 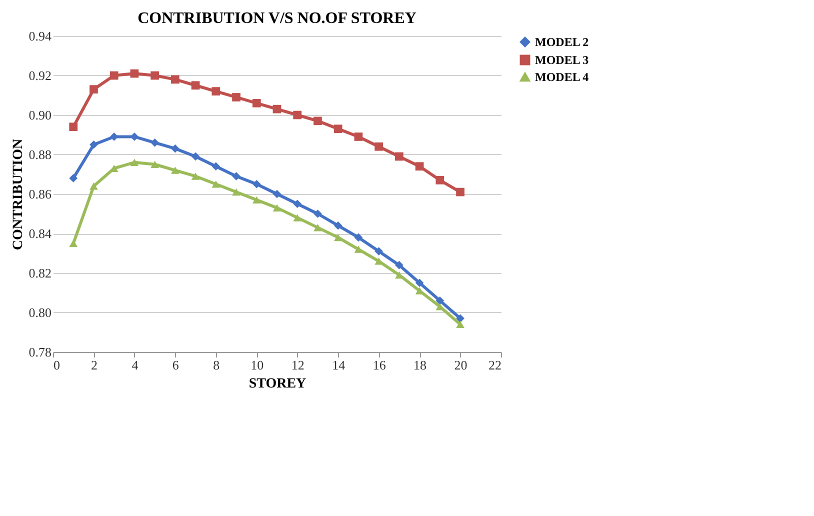 What do you see at coordinates (40, 352) in the screenshot?
I see `y-tick-label: 0.78` at bounding box center [40, 352].